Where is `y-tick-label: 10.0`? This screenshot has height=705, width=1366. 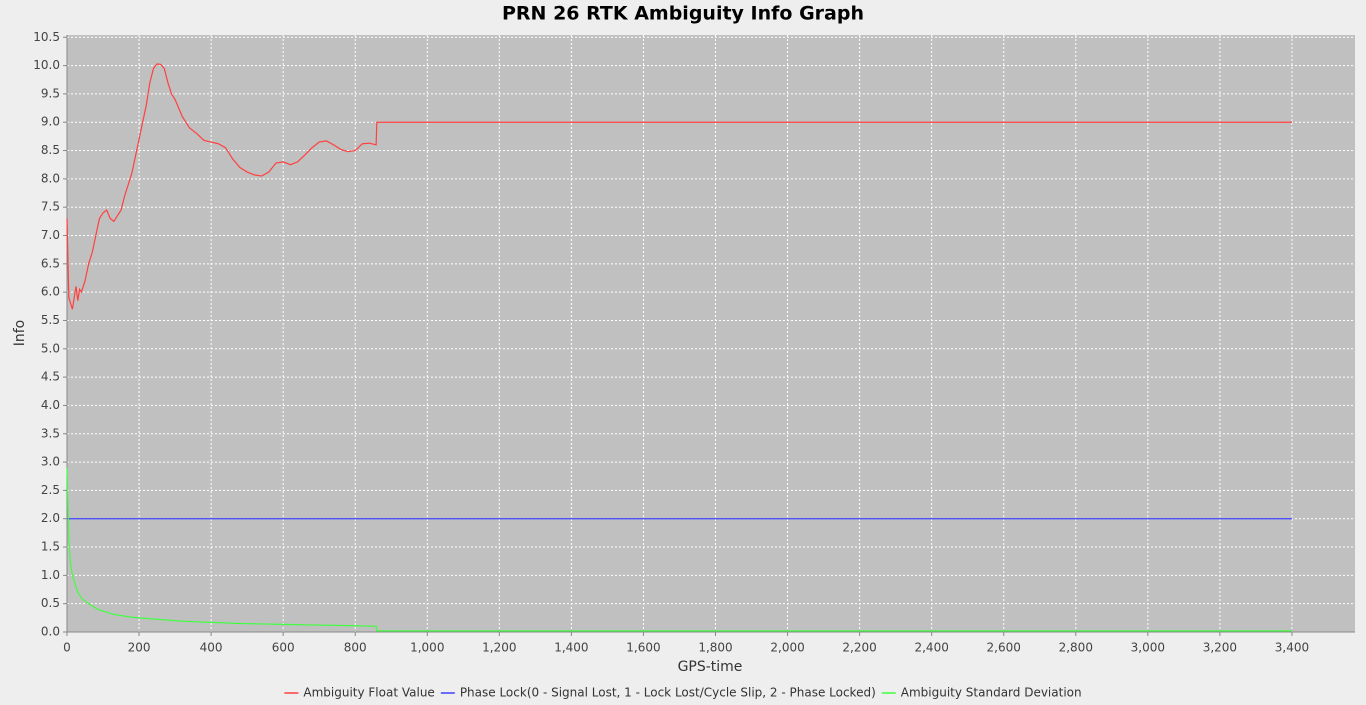
y-tick-label: 10.0 is located at coordinates (46, 65).